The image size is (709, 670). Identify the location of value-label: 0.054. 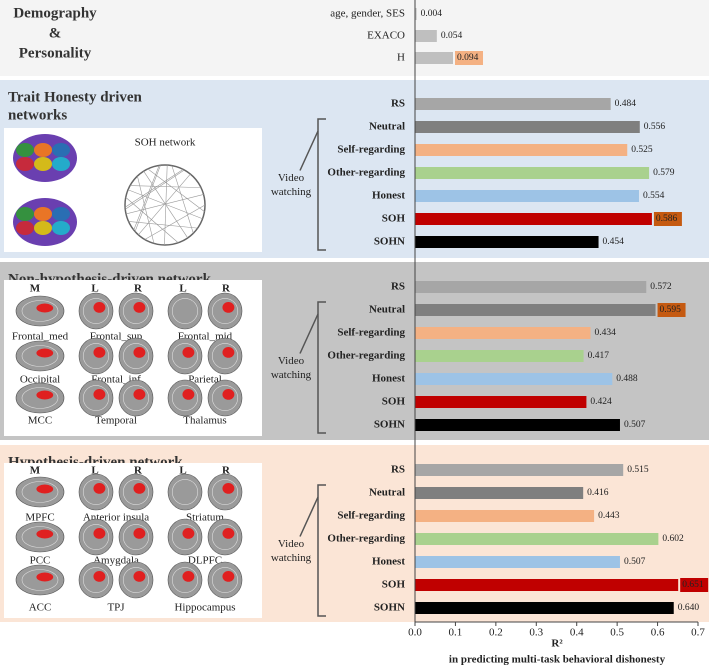
(452, 36).